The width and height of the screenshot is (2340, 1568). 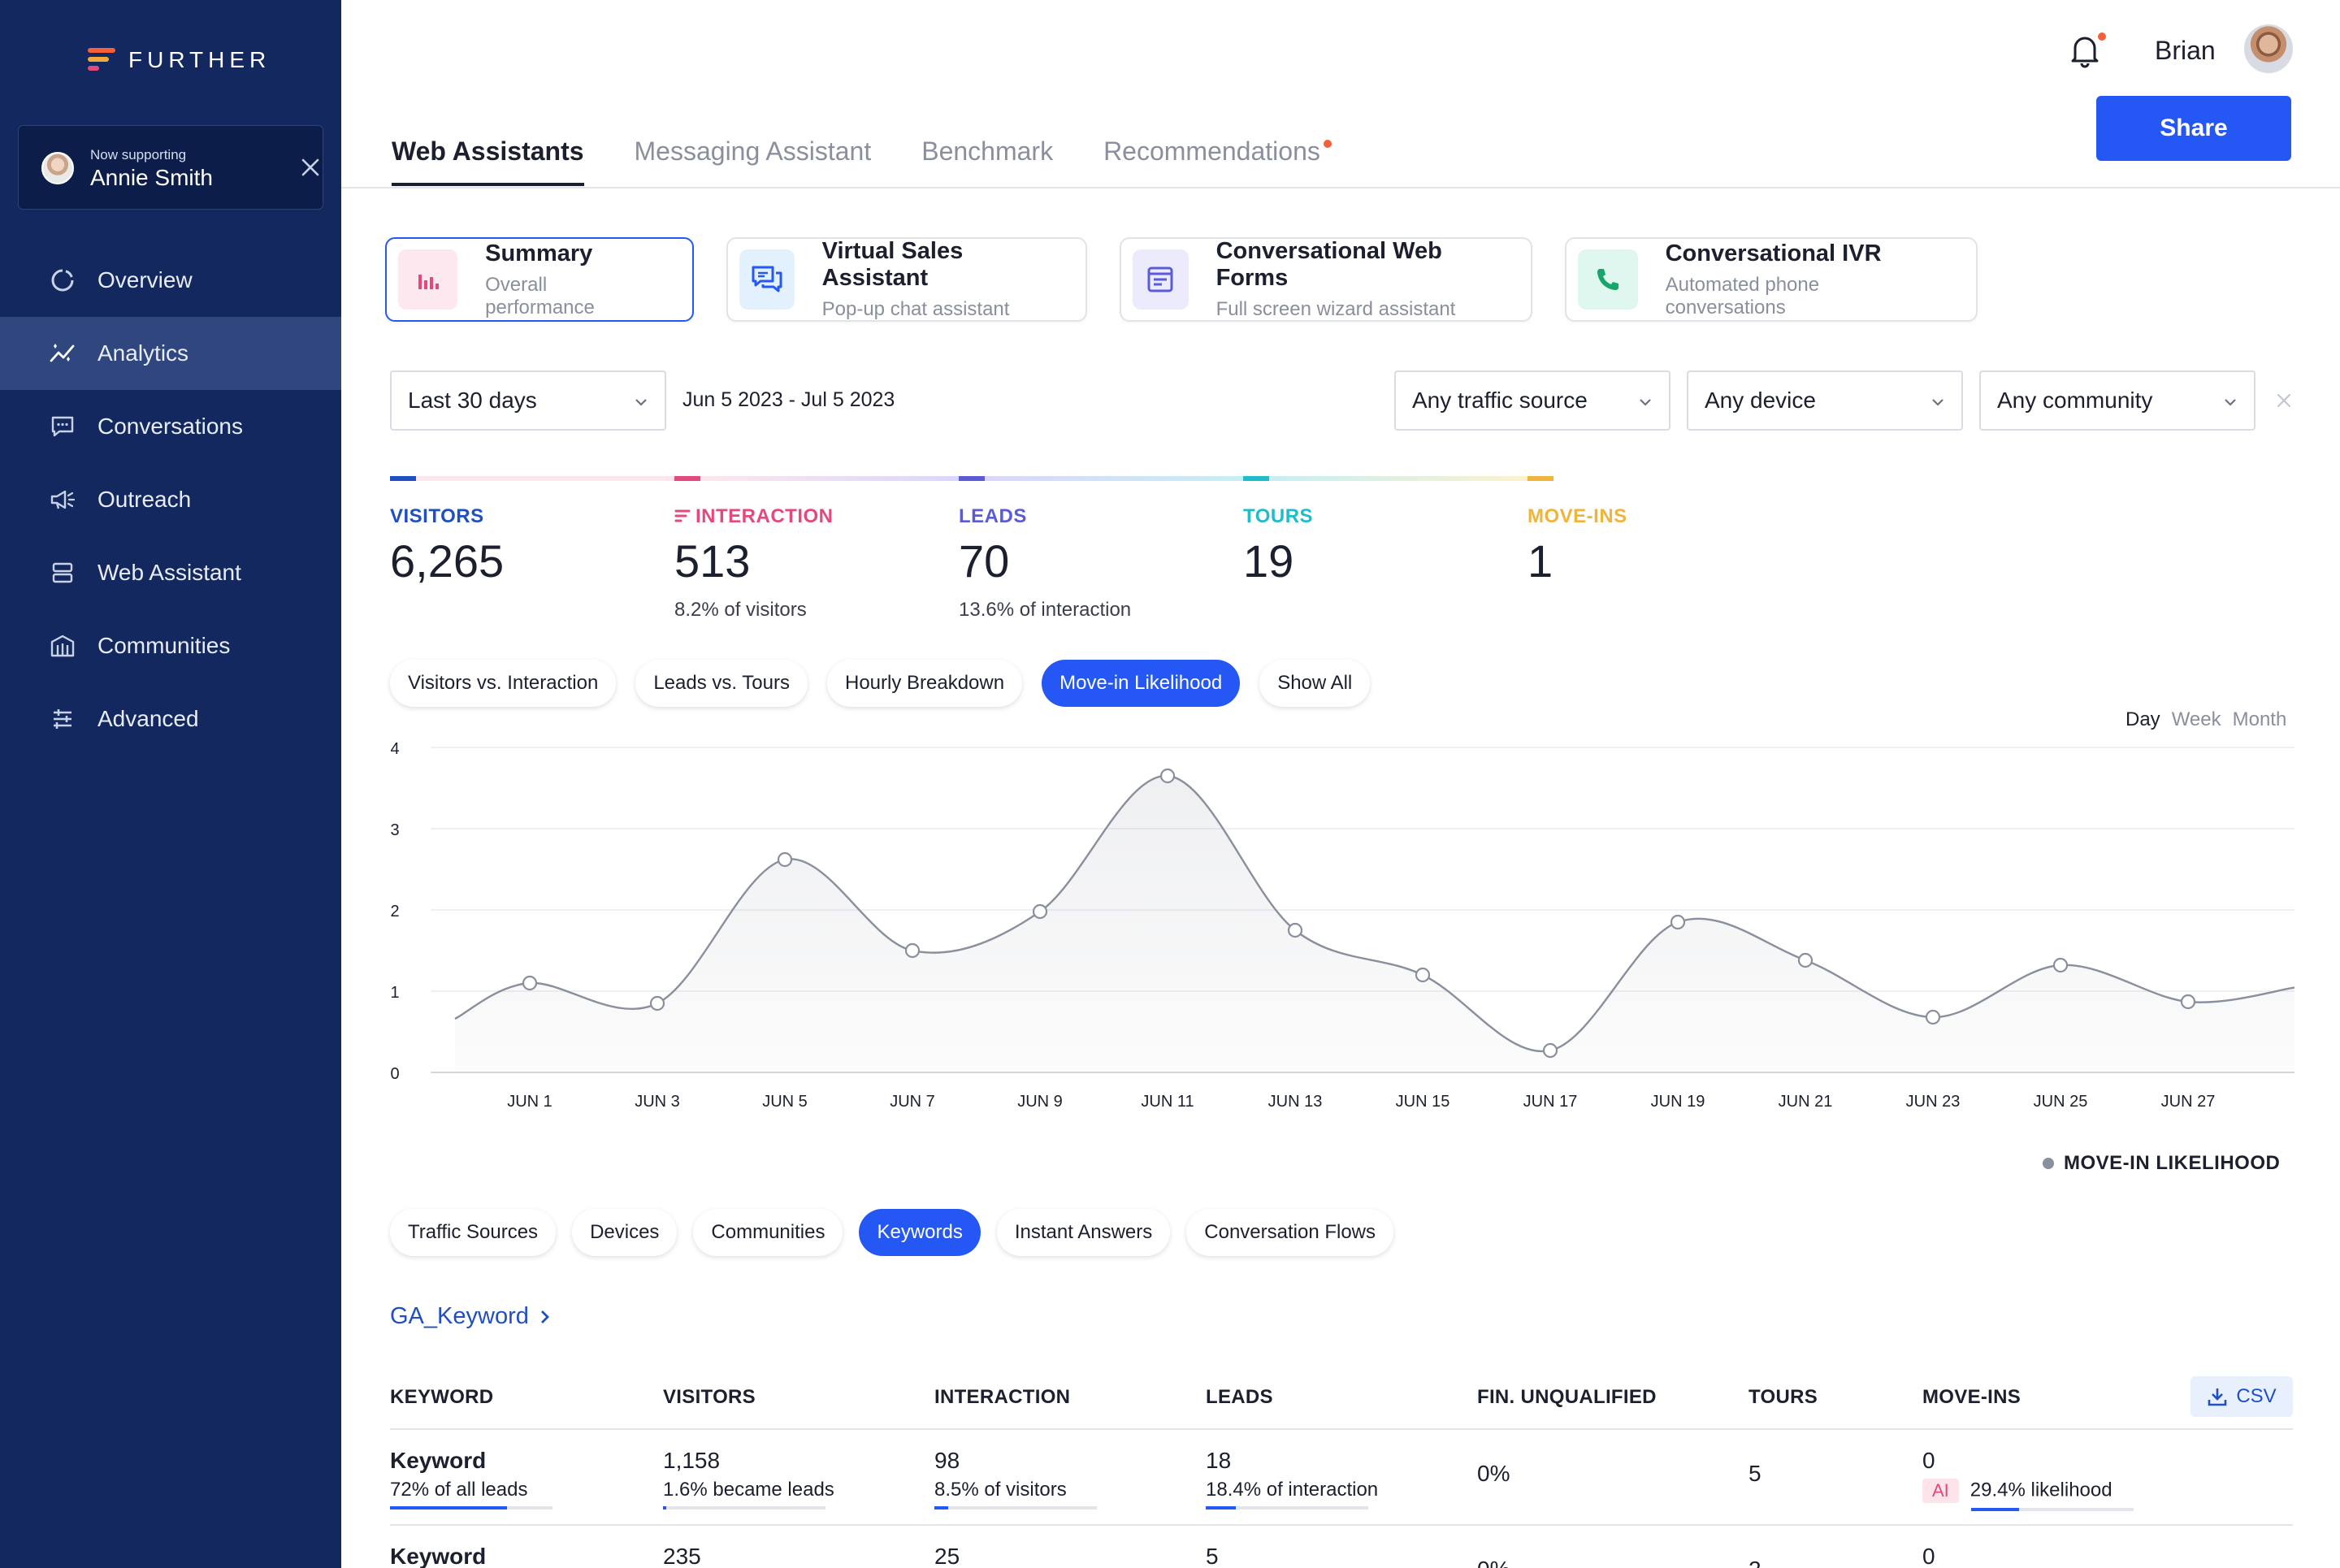 What do you see at coordinates (2143, 719) in the screenshot?
I see `period-day: Day` at bounding box center [2143, 719].